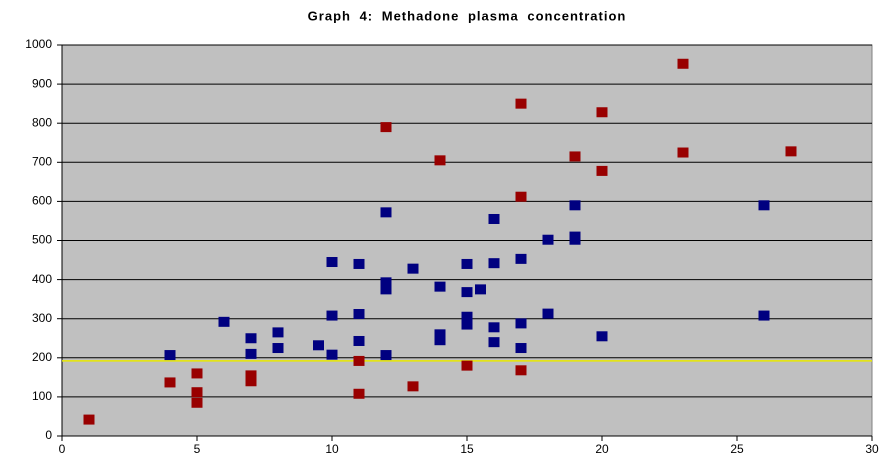 The height and width of the screenshot is (463, 883). I want to click on y-tick-label: 200, so click(42, 357).